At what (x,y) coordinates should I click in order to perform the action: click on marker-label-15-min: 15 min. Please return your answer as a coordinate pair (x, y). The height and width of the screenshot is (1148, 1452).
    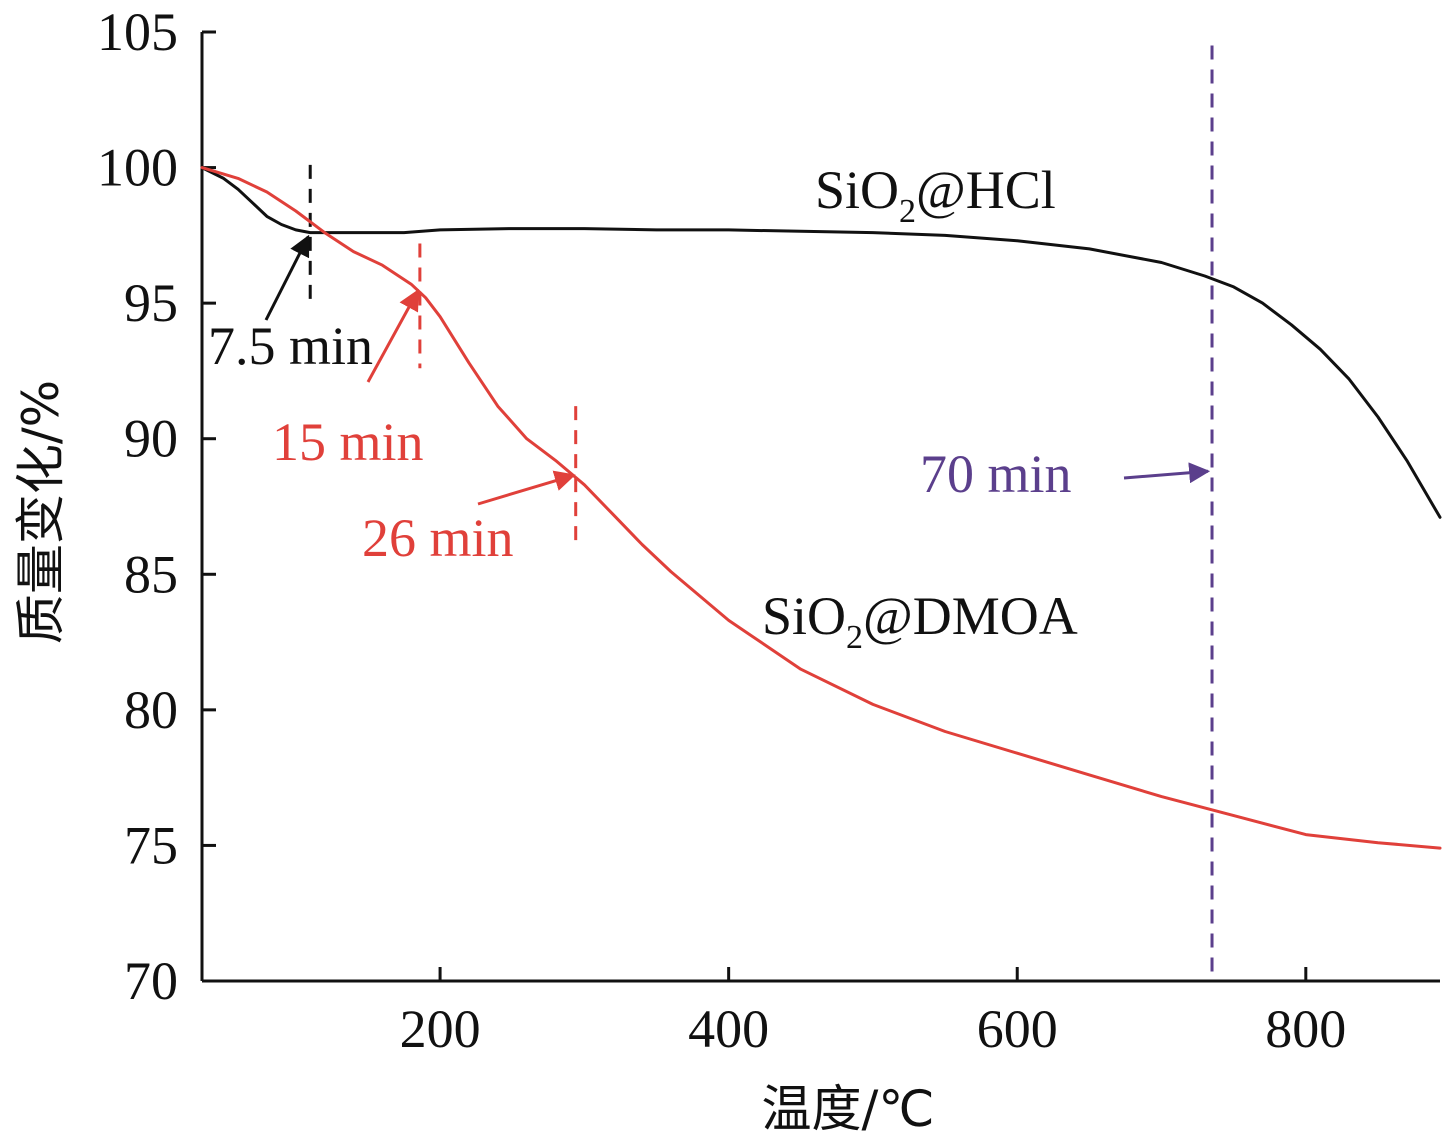
    Looking at the image, I should click on (348, 442).